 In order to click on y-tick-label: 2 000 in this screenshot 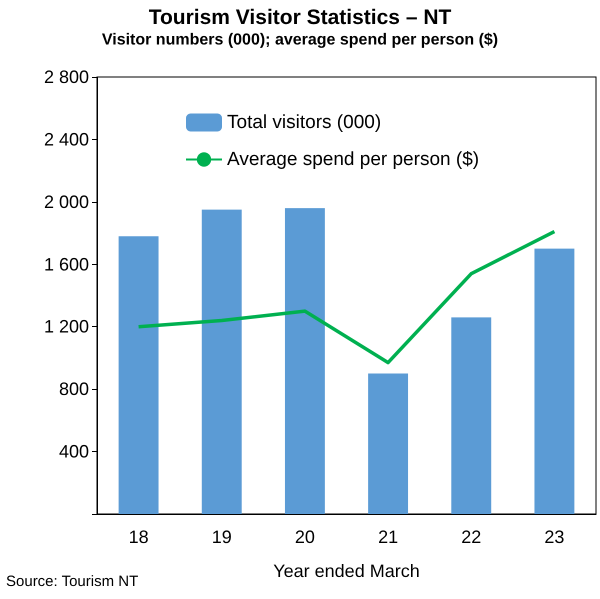, I will do `click(66, 202)`.